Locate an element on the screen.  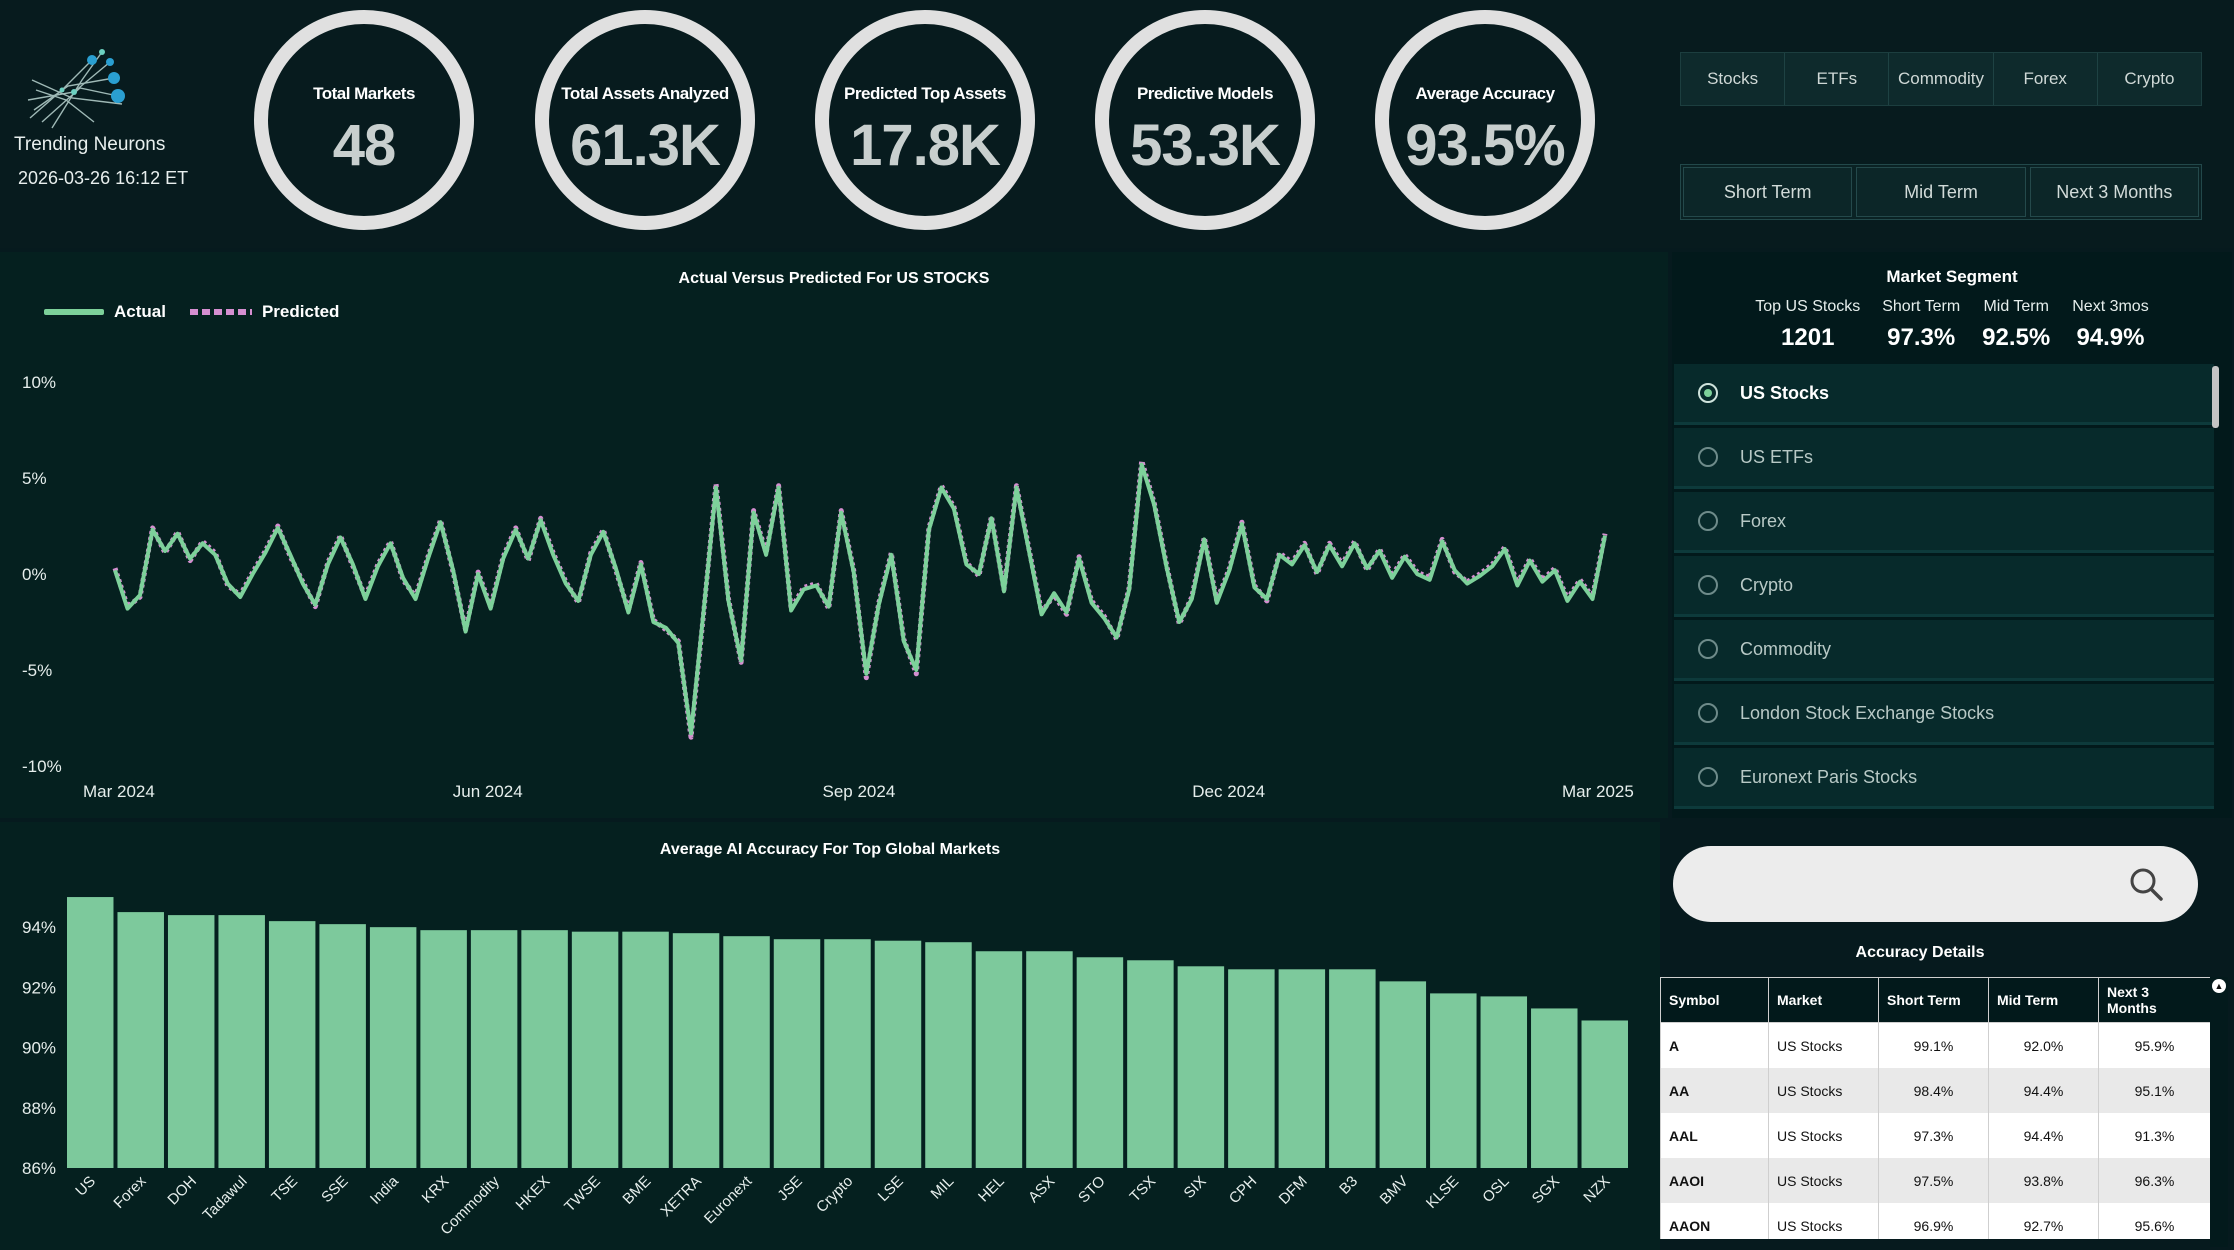
radio-option-lse-stocks: London Stock Exchange Stocks is located at coordinates (1944, 714).